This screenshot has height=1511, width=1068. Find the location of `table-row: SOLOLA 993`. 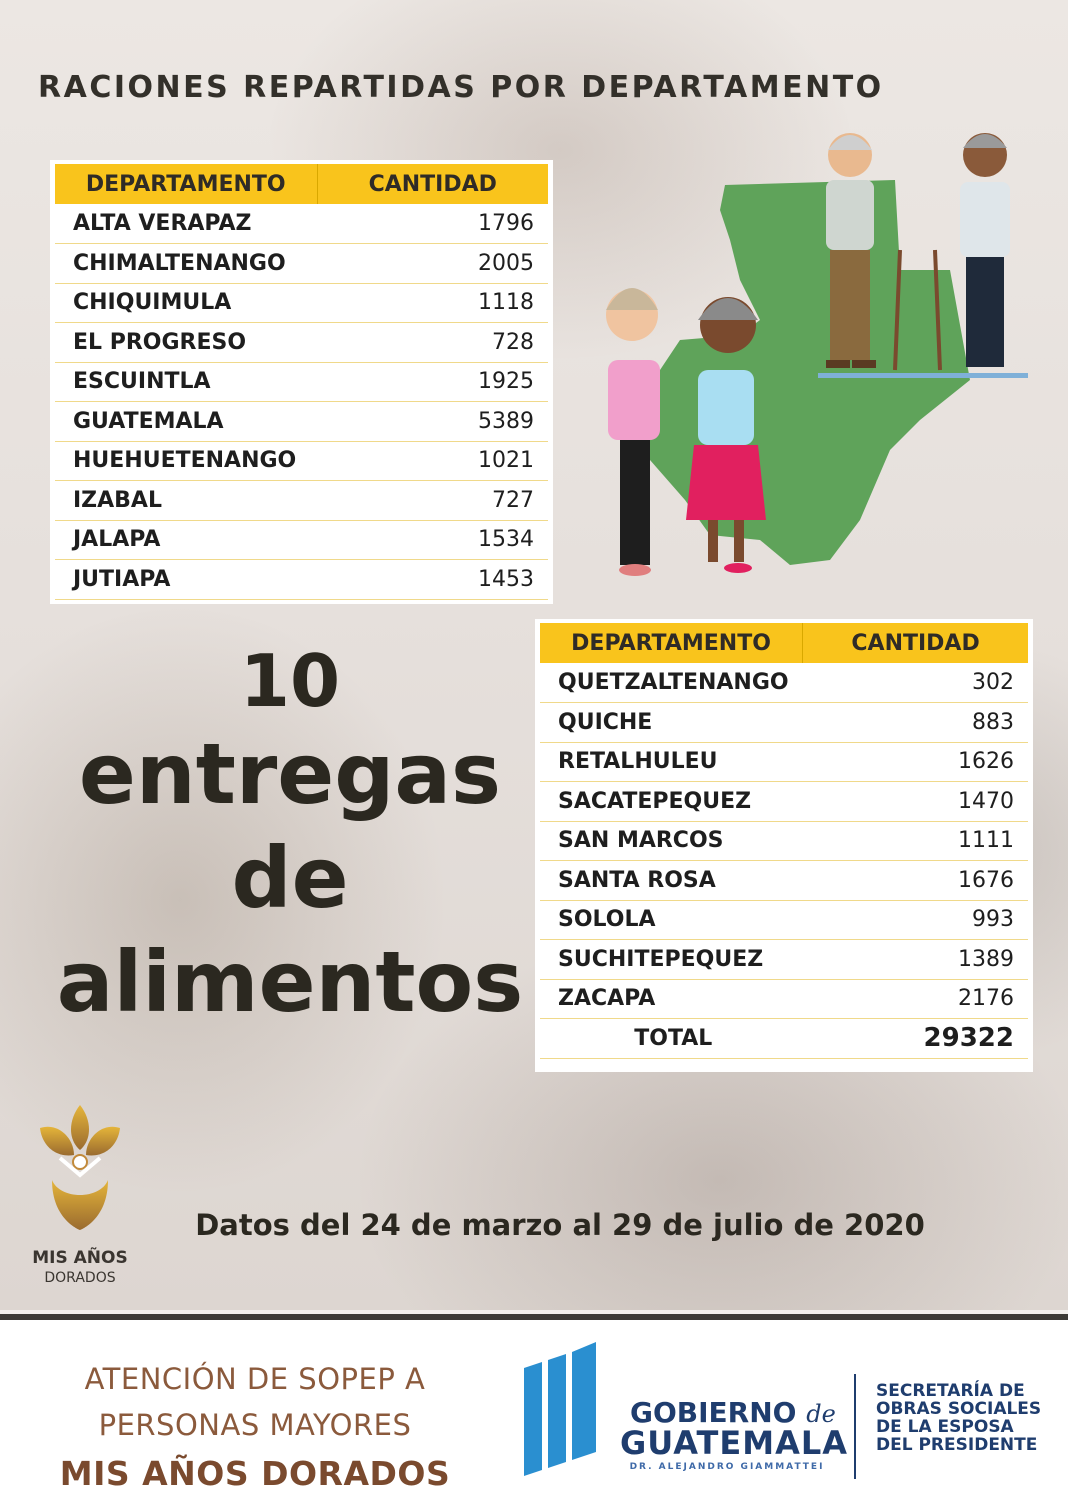

table-row: SOLOLA 993 is located at coordinates (784, 920).